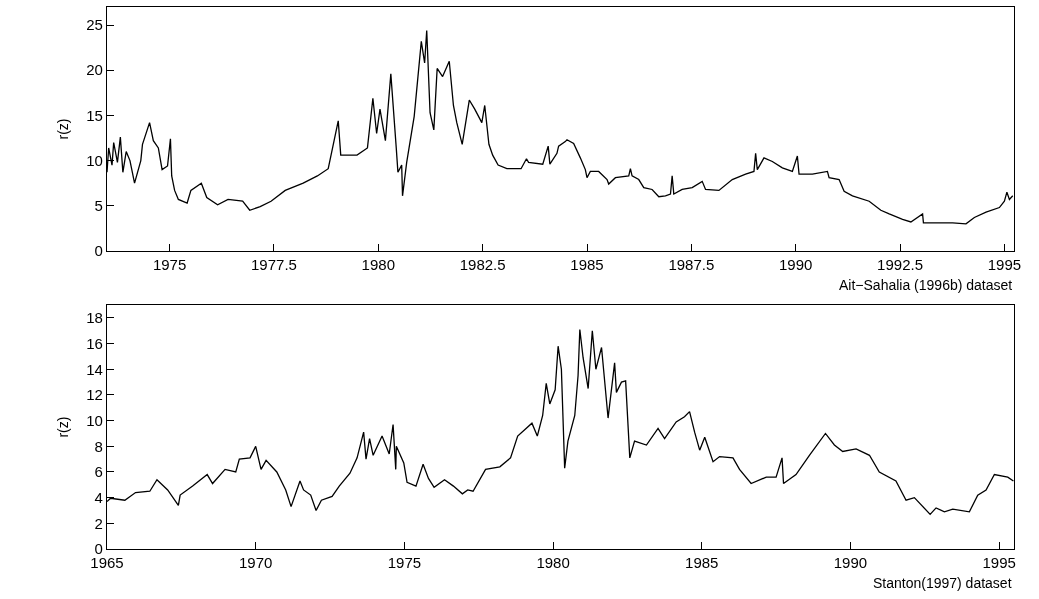 This screenshot has height=599, width=1039. What do you see at coordinates (482, 264) in the screenshot?
I see `x-tick-label: 1982.5` at bounding box center [482, 264].